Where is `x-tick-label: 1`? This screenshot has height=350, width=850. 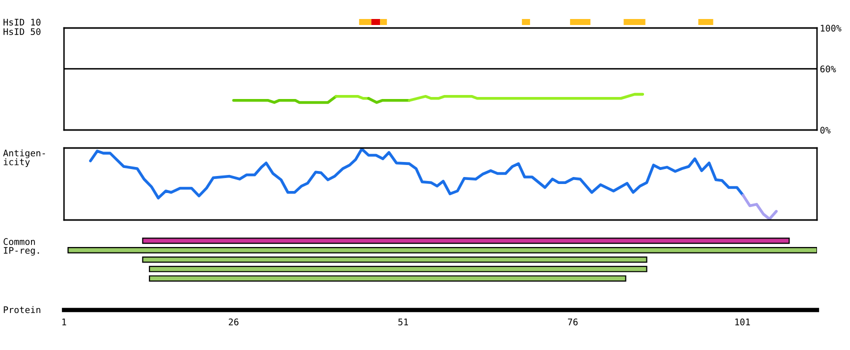 x-tick-label: 1 is located at coordinates (64, 322).